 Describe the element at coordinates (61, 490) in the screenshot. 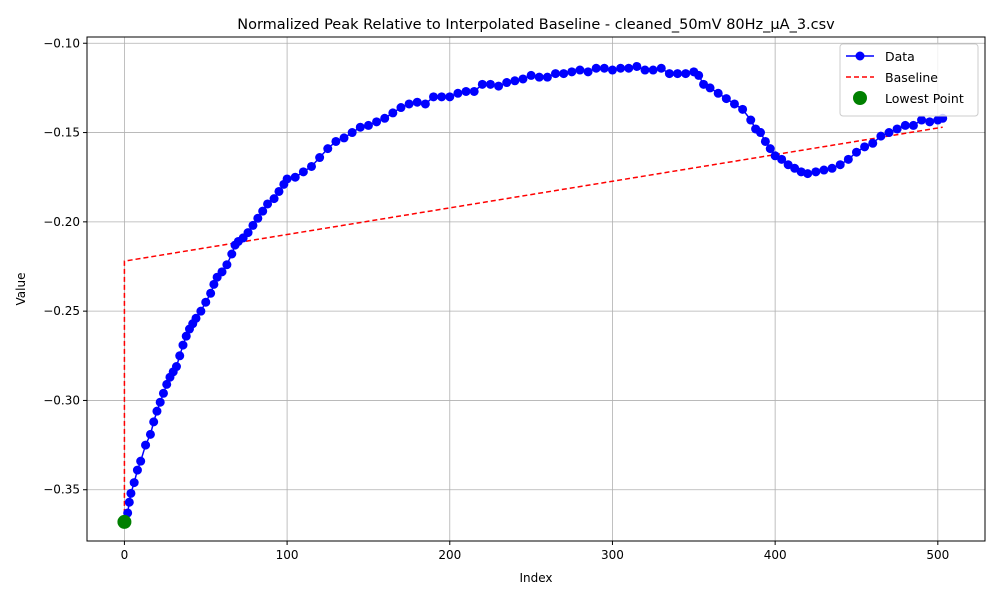

I see `y-tick-label: −0.35` at that location.